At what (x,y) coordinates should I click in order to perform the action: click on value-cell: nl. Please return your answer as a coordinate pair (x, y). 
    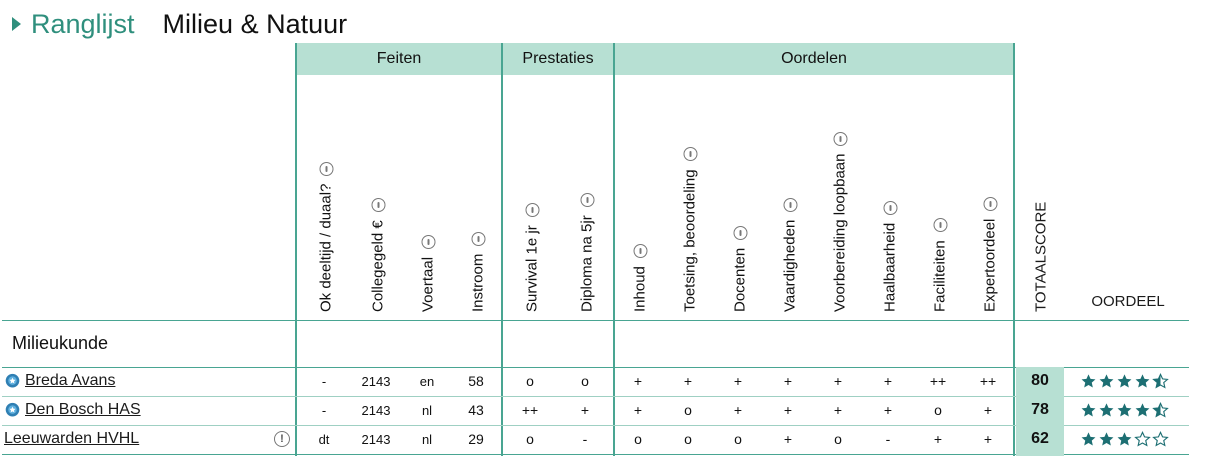
    Looking at the image, I should click on (427, 410).